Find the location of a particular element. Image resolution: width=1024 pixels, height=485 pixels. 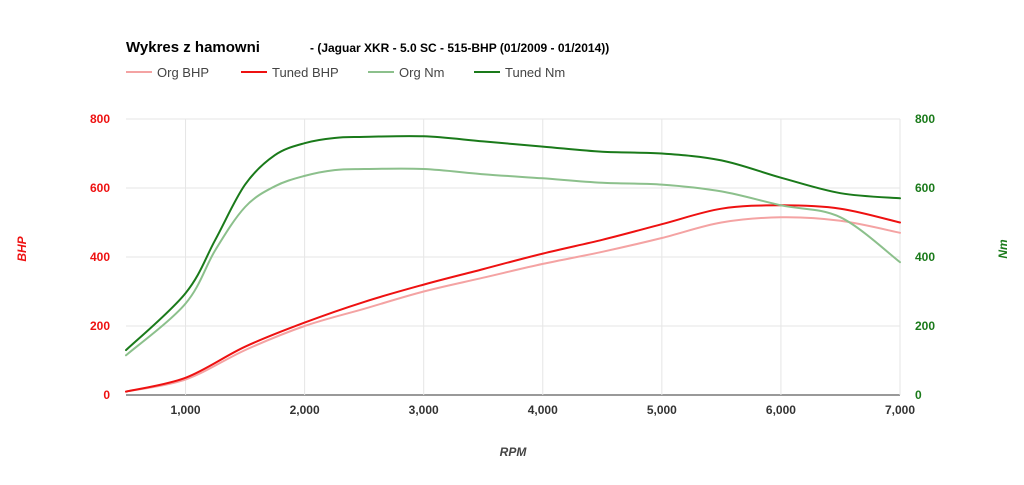

x-tick-label: 2,000 is located at coordinates (305, 410).